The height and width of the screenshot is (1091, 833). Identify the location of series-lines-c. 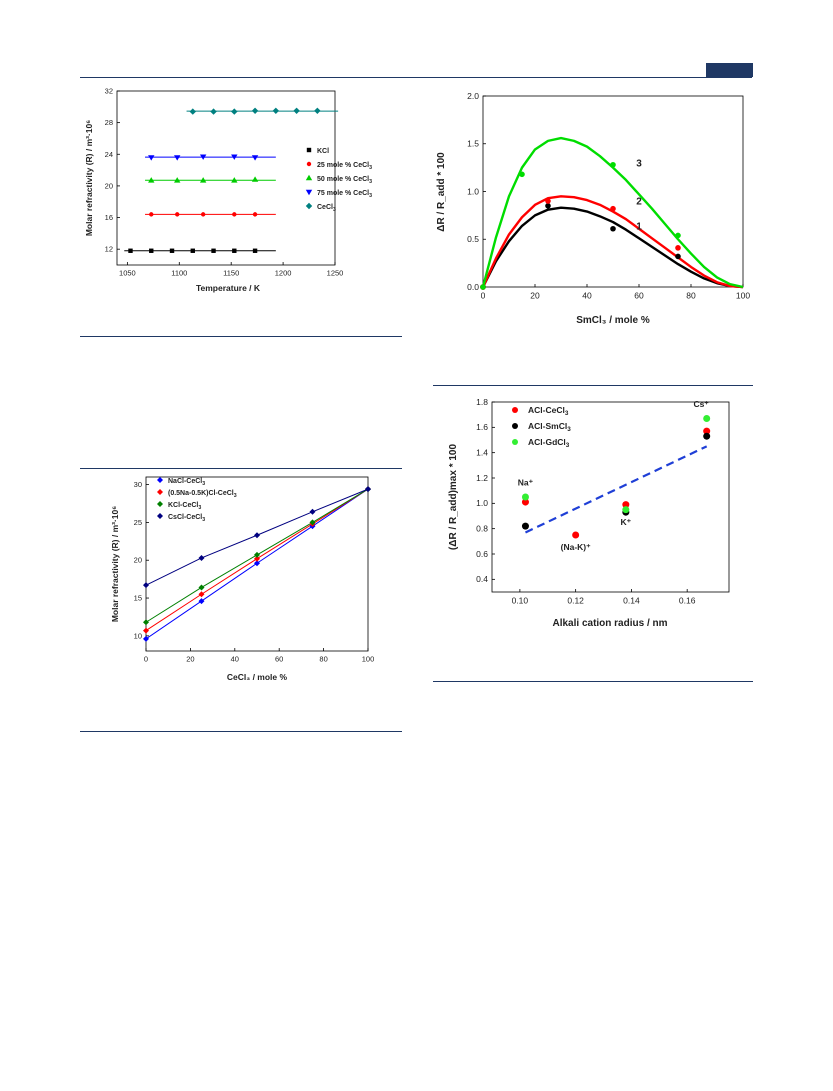
(612, 212).